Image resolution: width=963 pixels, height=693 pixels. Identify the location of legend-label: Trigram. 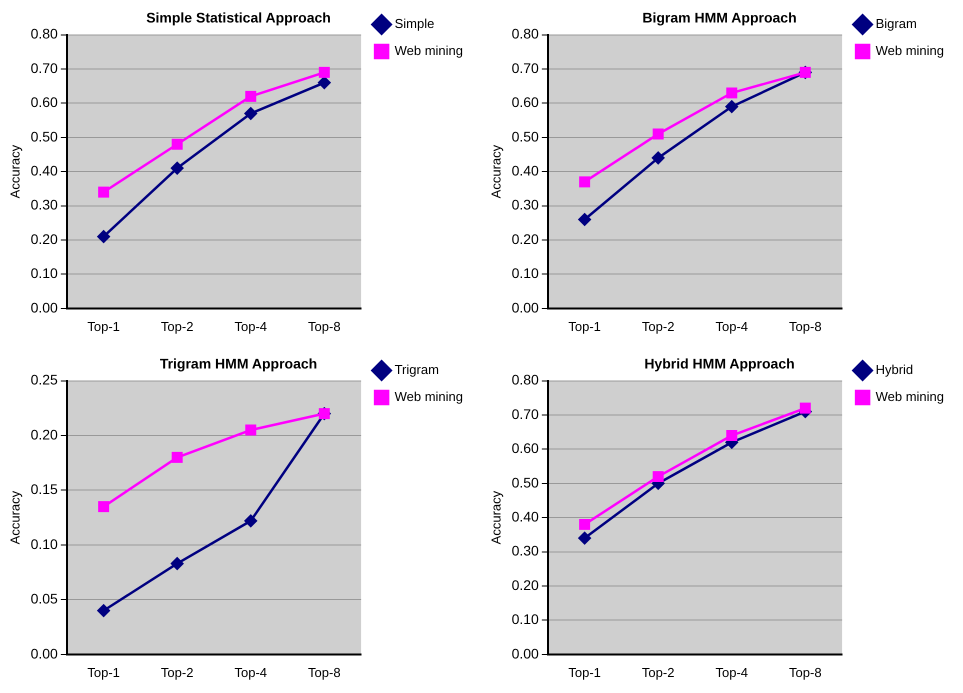
(416, 370).